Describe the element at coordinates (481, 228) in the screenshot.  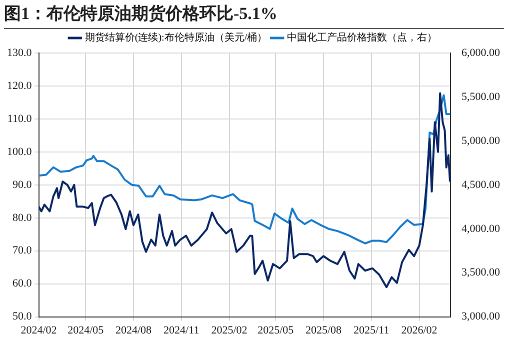
I see `y2-tick-label: 4,000.00` at that location.